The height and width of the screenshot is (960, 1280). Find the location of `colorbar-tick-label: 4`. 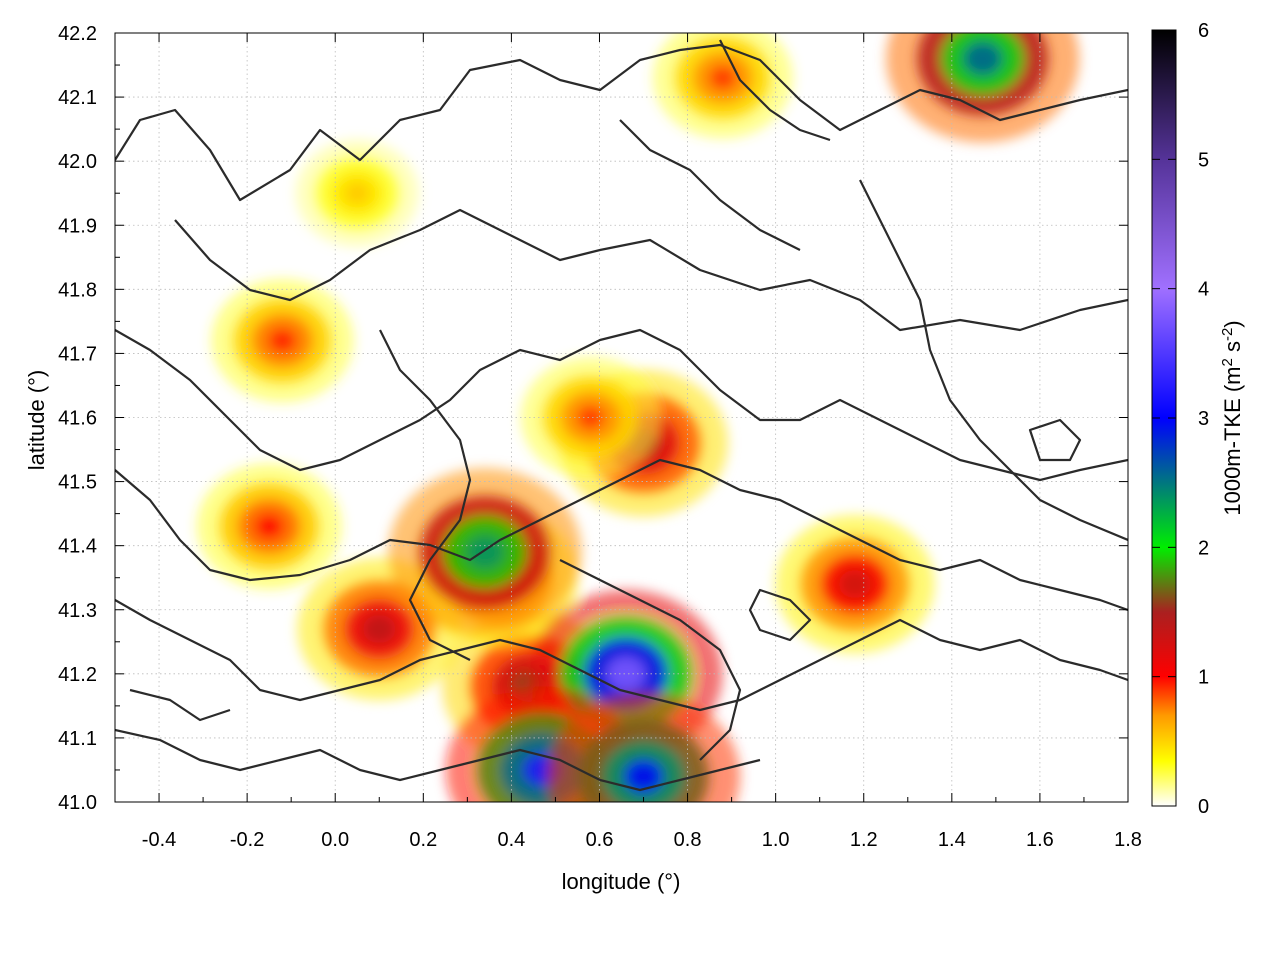

colorbar-tick-label: 4 is located at coordinates (1203, 290).